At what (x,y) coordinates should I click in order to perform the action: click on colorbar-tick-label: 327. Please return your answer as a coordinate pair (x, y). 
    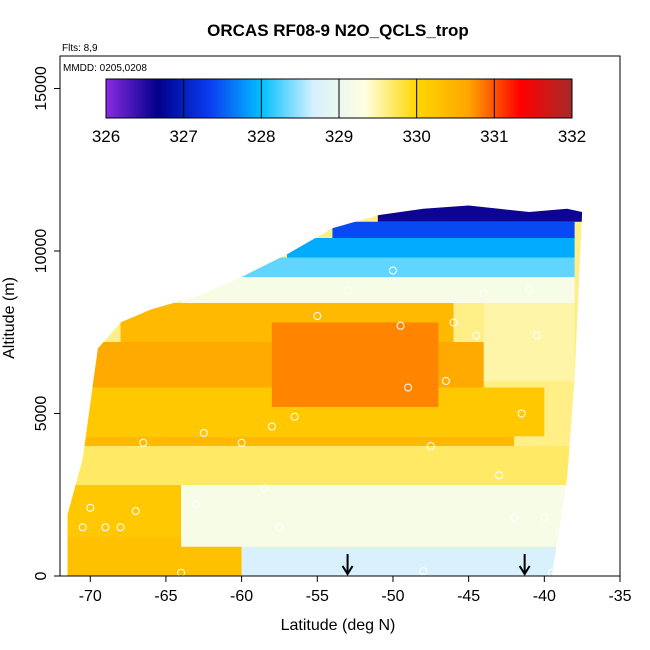
    Looking at the image, I should click on (183, 136).